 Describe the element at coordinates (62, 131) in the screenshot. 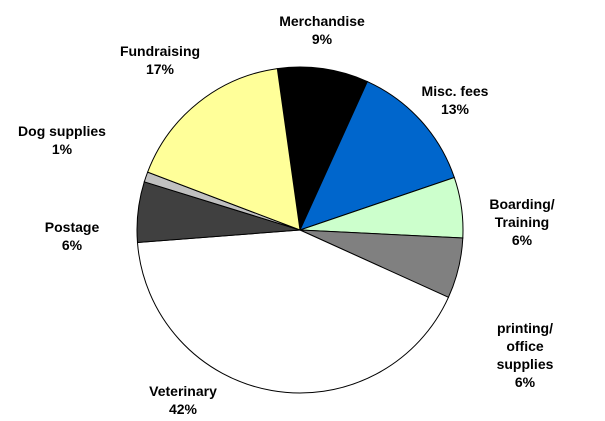

I see `category-label: Dog supplies` at that location.